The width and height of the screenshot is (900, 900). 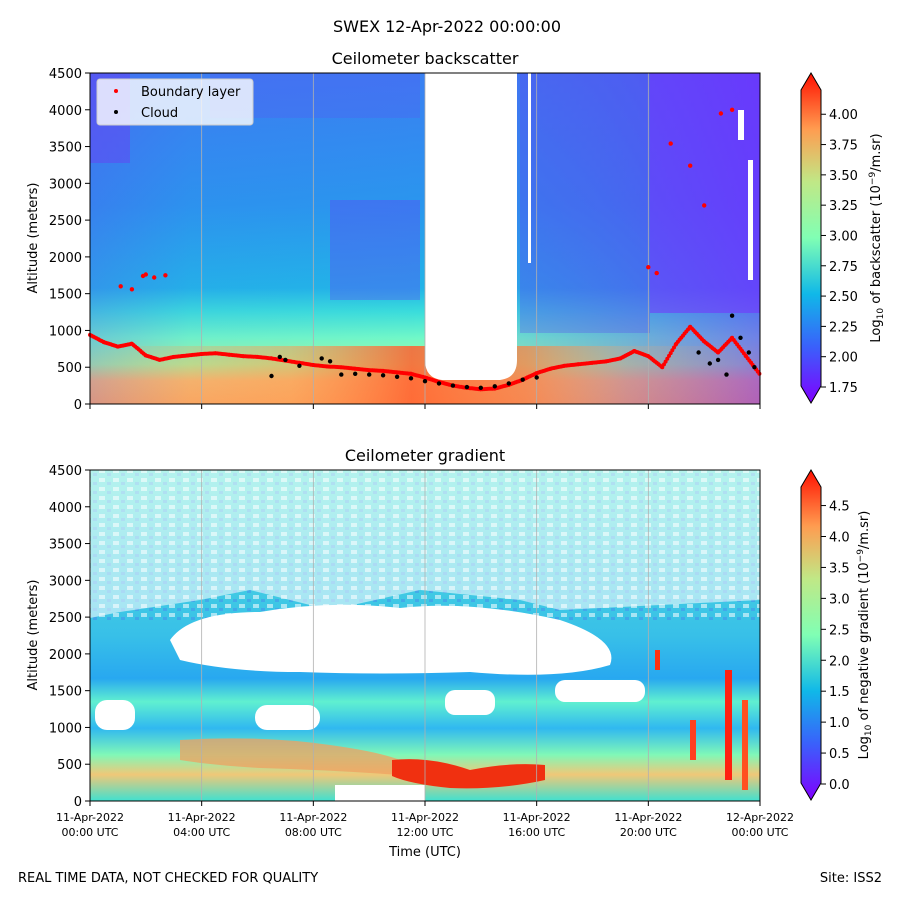 I want to click on colorbar-tick-label: 3.75, so click(x=843, y=146).